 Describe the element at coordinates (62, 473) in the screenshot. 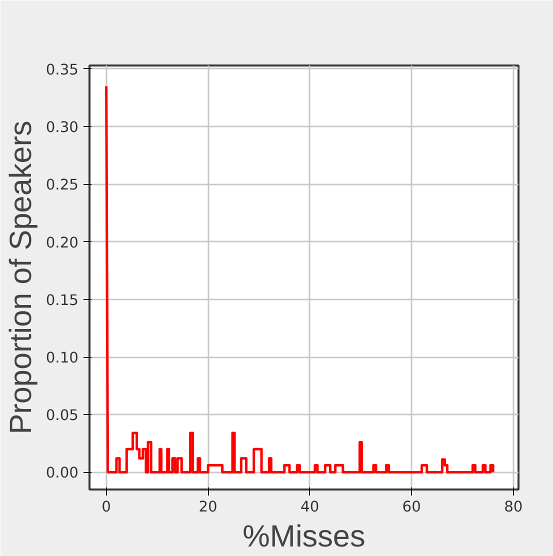

I see `y-tick-label: 0.00` at that location.